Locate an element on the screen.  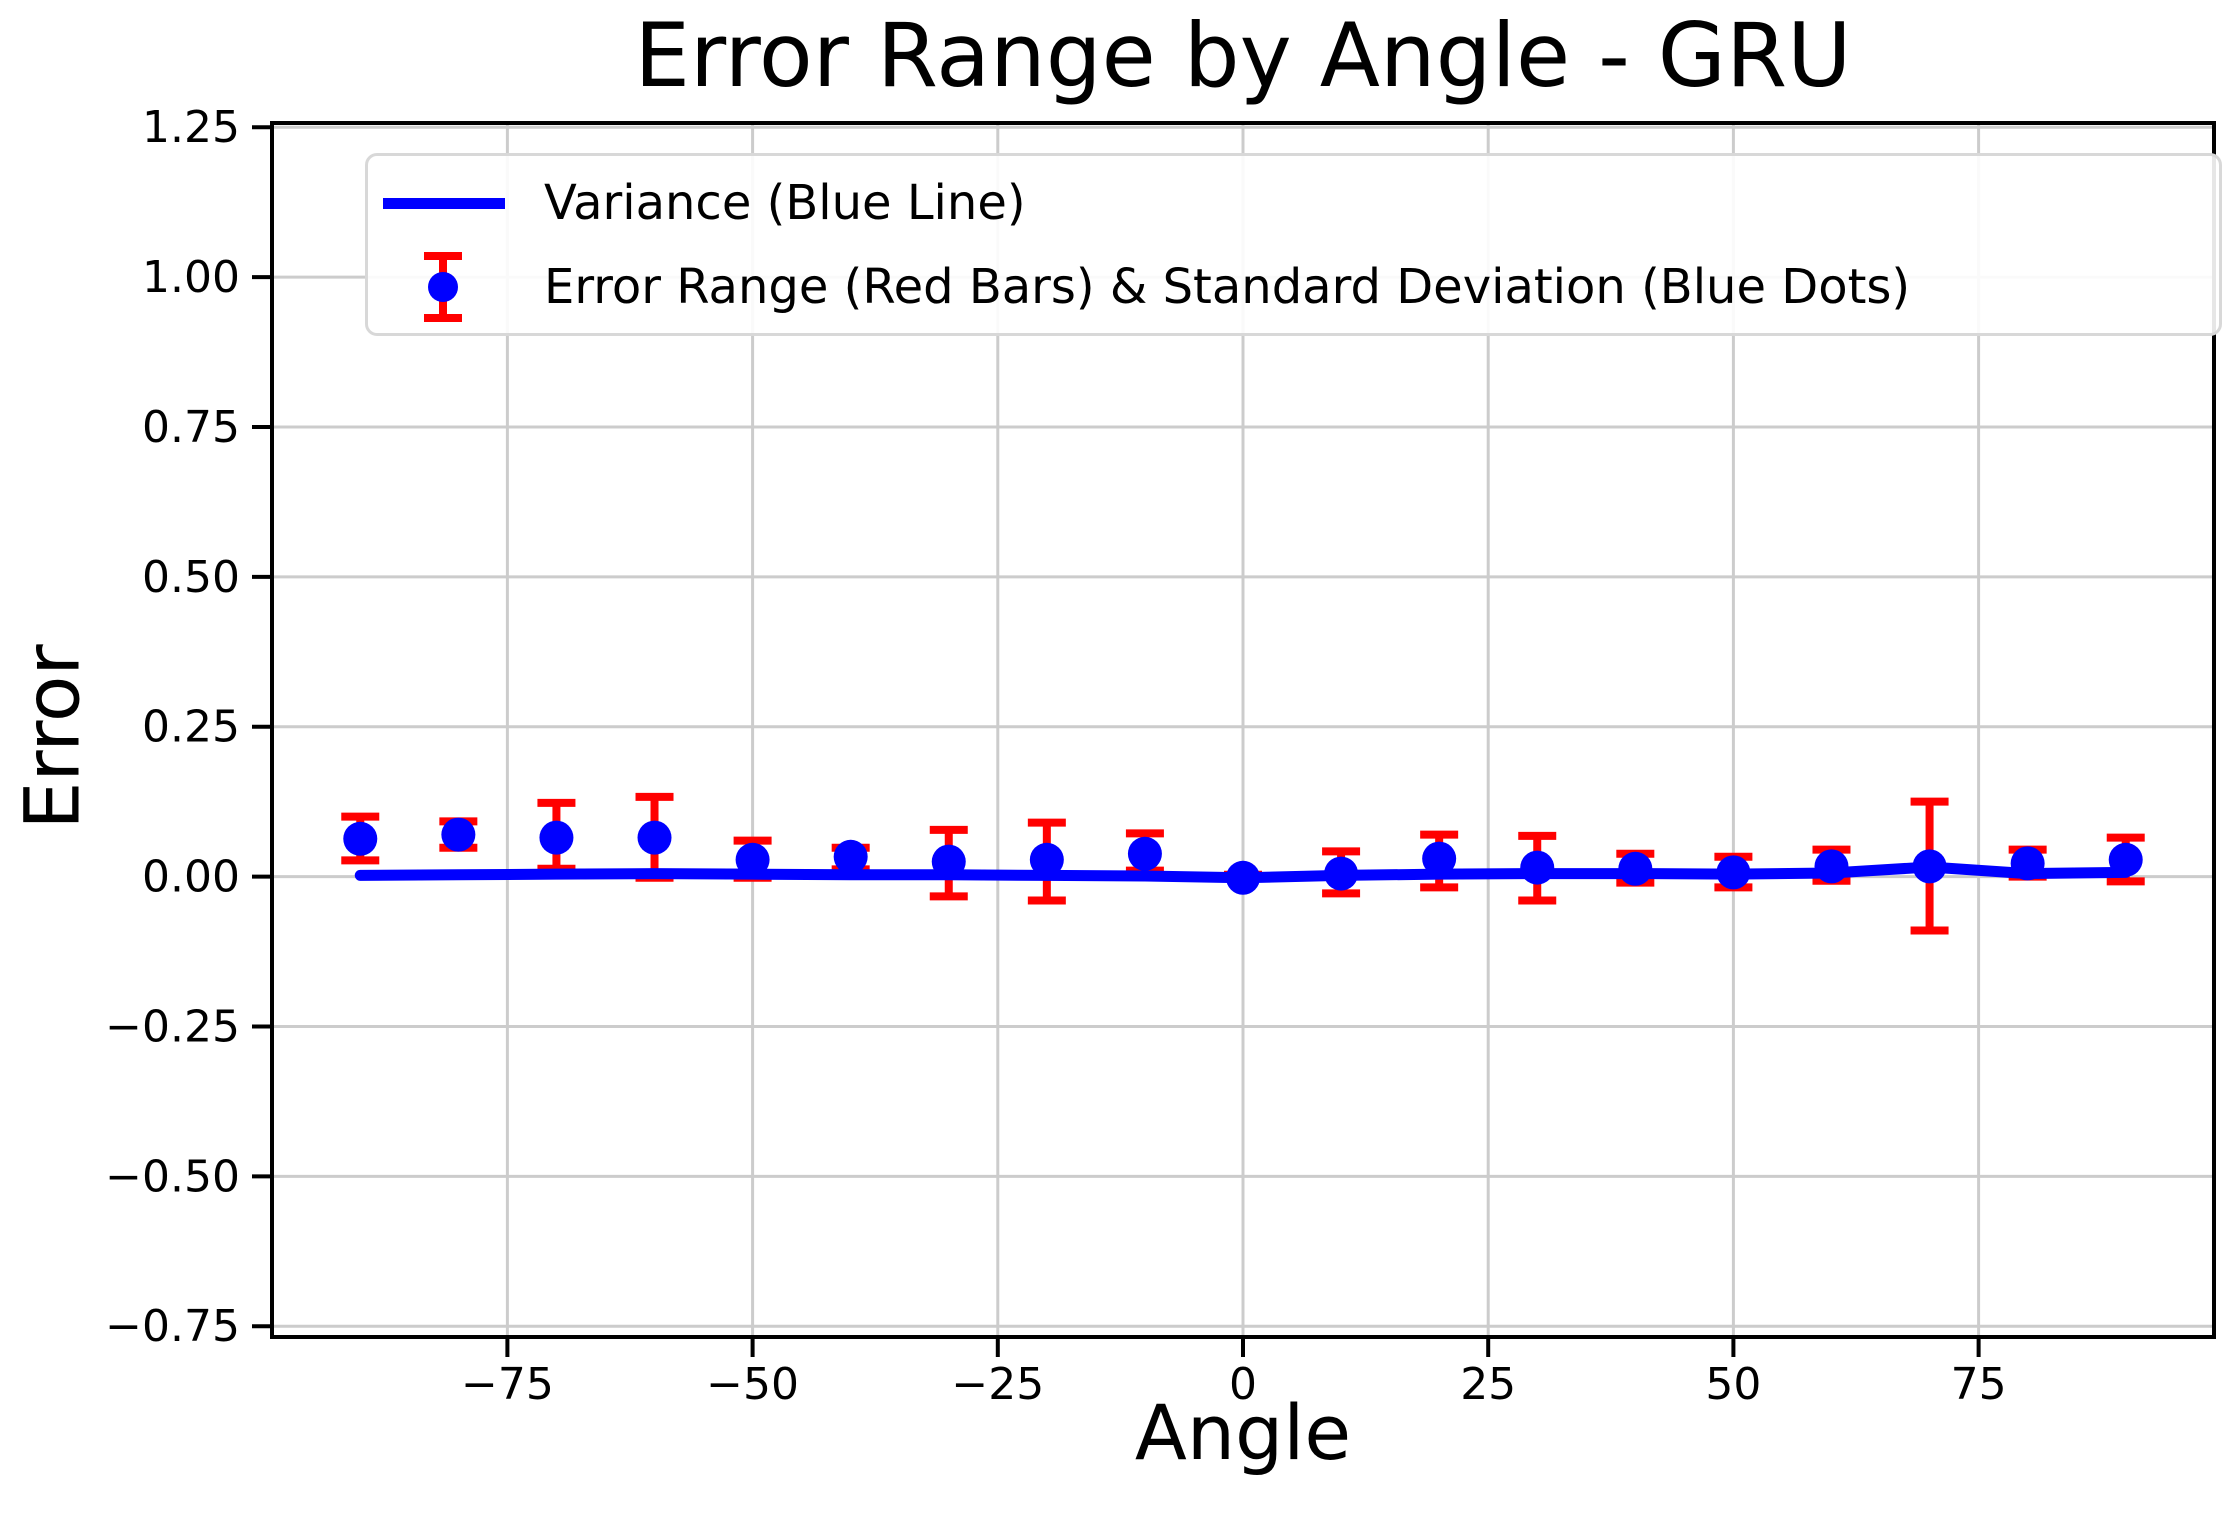
x-ticks: −75 −50 −25 0 25 50 75 is located at coordinates (1234, 1373).